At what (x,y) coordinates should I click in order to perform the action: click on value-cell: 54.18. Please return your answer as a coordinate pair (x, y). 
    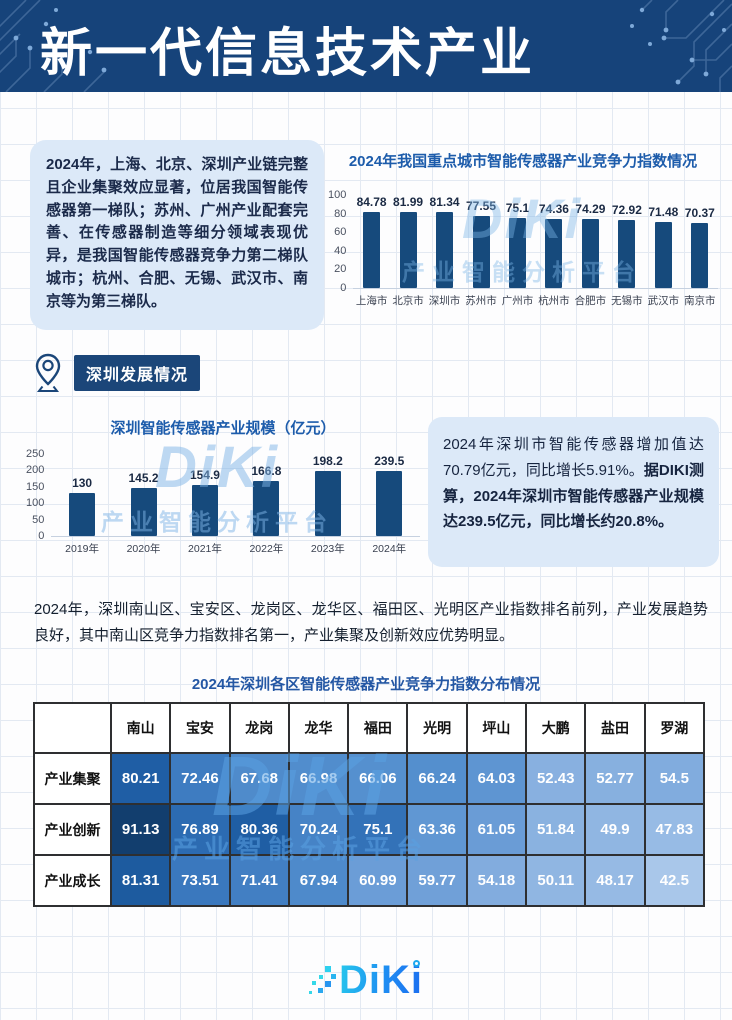
    Looking at the image, I should click on (496, 880).